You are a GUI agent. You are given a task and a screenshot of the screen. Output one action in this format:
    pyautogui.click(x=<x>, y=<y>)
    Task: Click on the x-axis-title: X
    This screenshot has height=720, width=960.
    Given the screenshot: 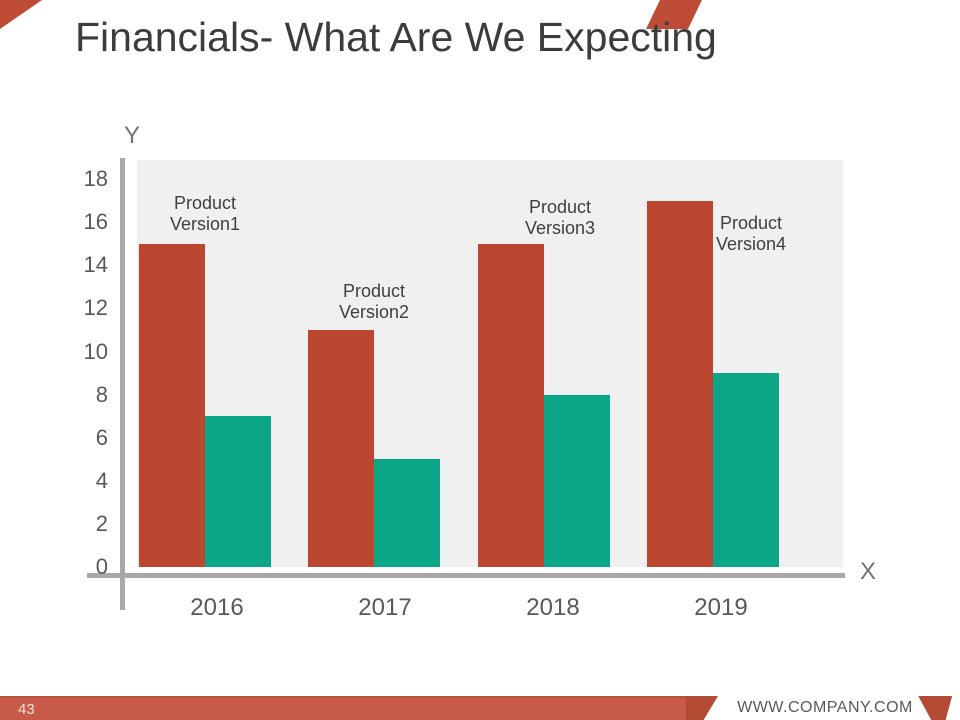 What is the action you would take?
    pyautogui.click(x=868, y=571)
    